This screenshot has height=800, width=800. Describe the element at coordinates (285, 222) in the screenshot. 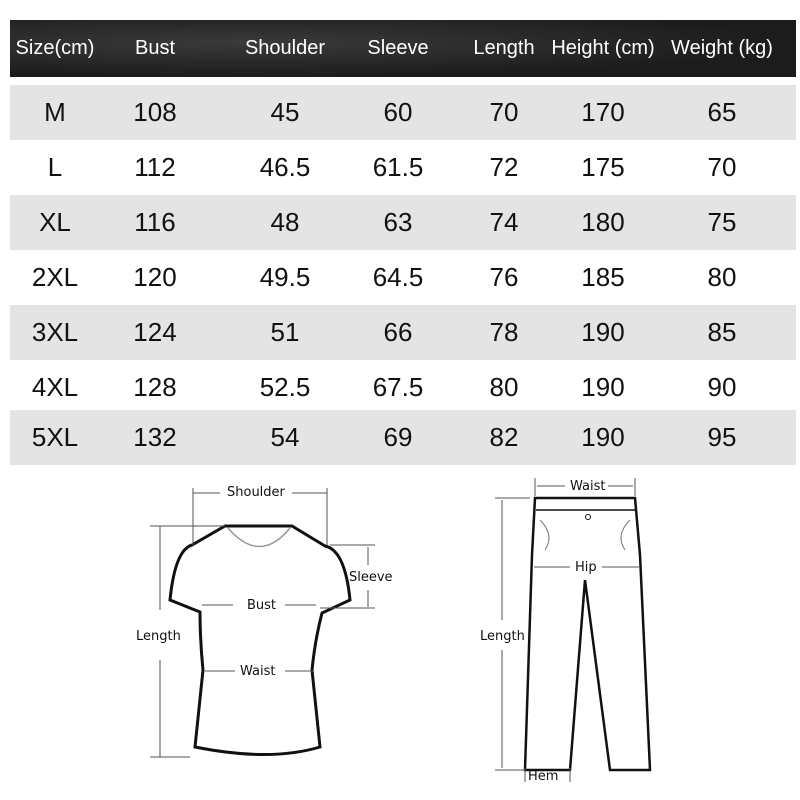

I see `table-cell: 48` at that location.